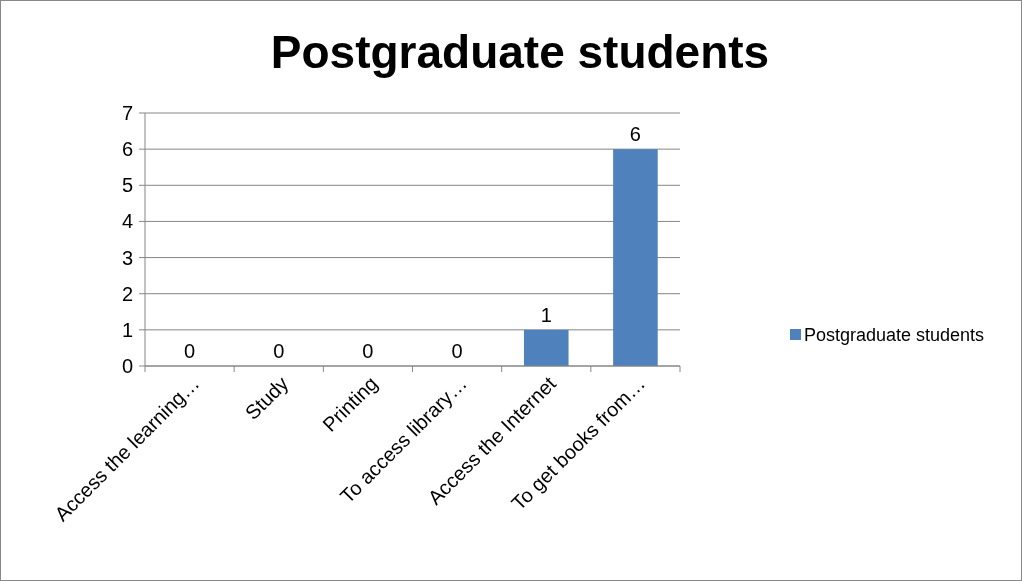 The width and height of the screenshot is (1022, 581). What do you see at coordinates (894, 335) in the screenshot?
I see `legend-label: Postgraduate students` at bounding box center [894, 335].